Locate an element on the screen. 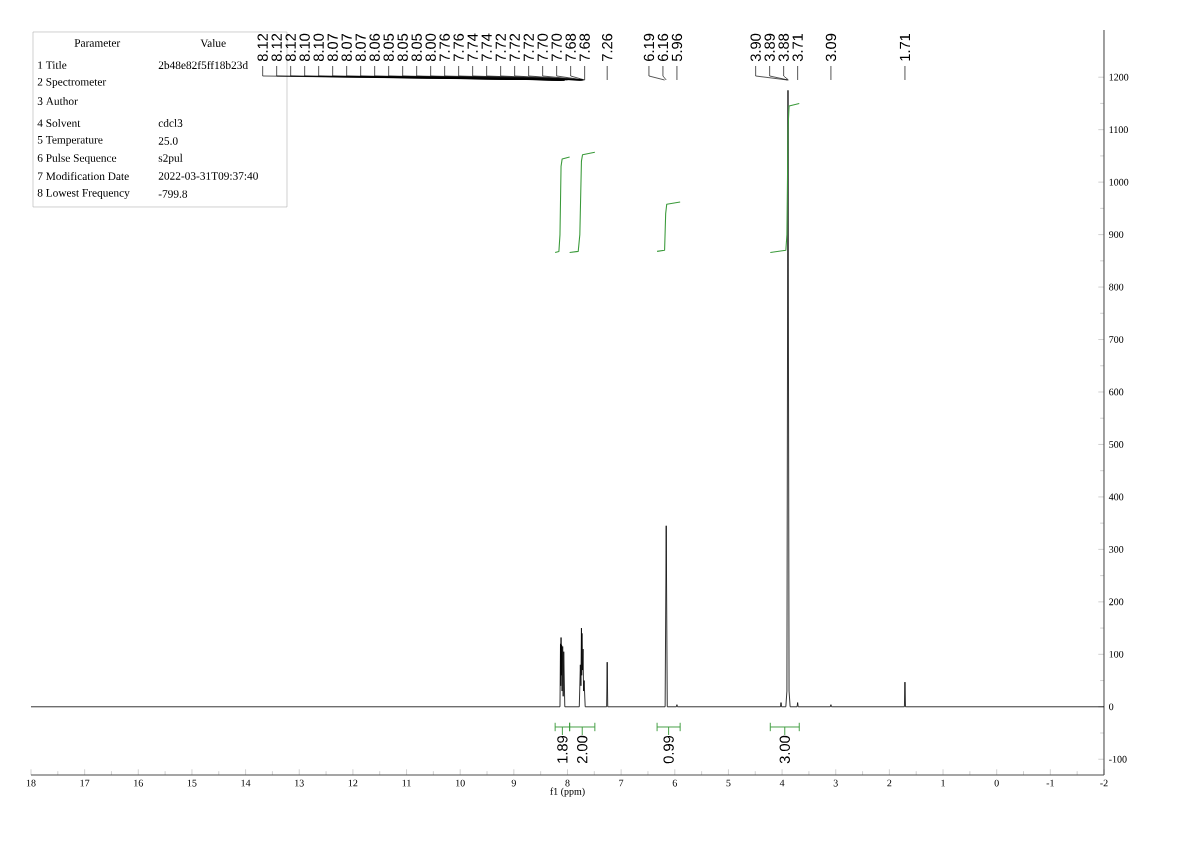 The height and width of the screenshot is (841, 1190). x-tick-label: 11 is located at coordinates (406, 783).